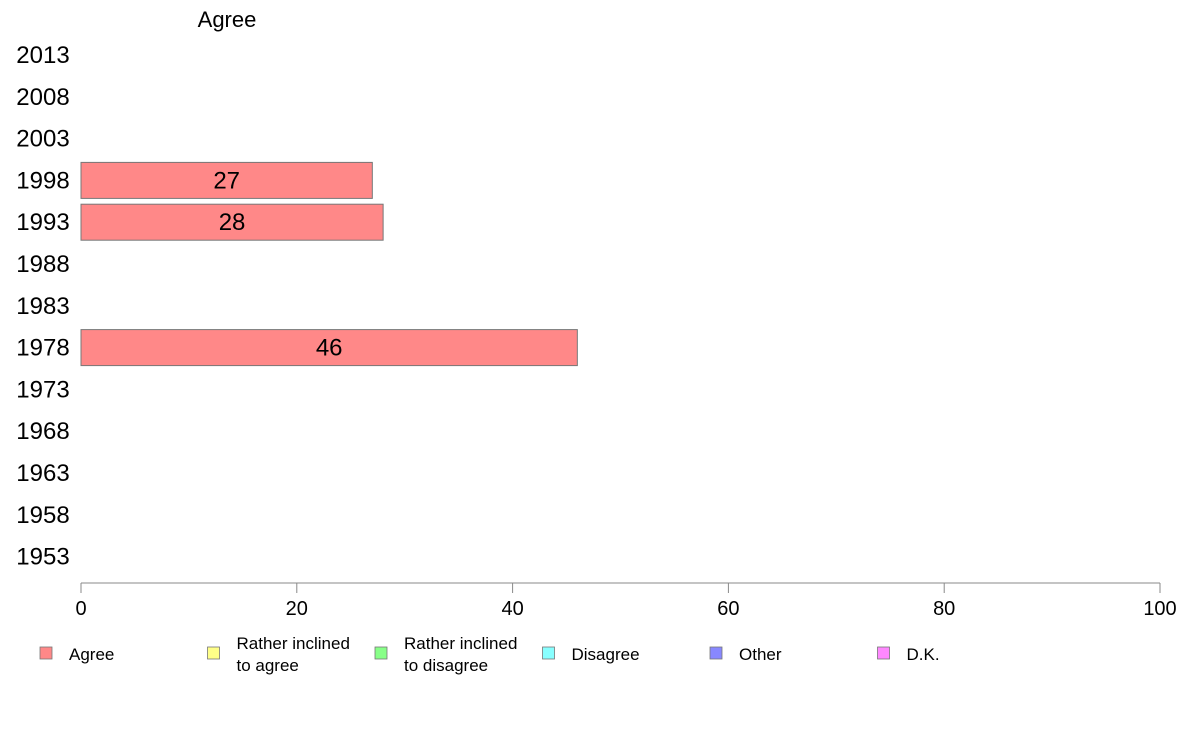 This screenshot has height=736, width=1188. I want to click on legend-label-d-k: D.K., so click(923, 654).